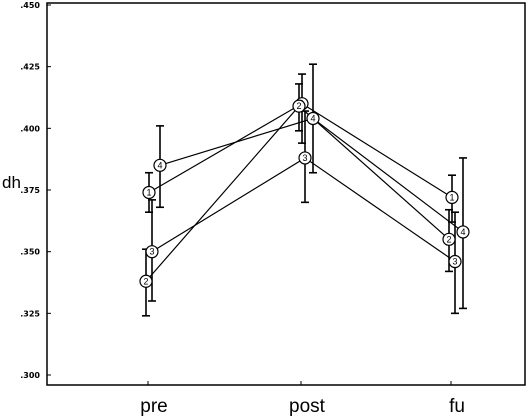  I want to click on y-tick-label: .300, so click(30, 375).